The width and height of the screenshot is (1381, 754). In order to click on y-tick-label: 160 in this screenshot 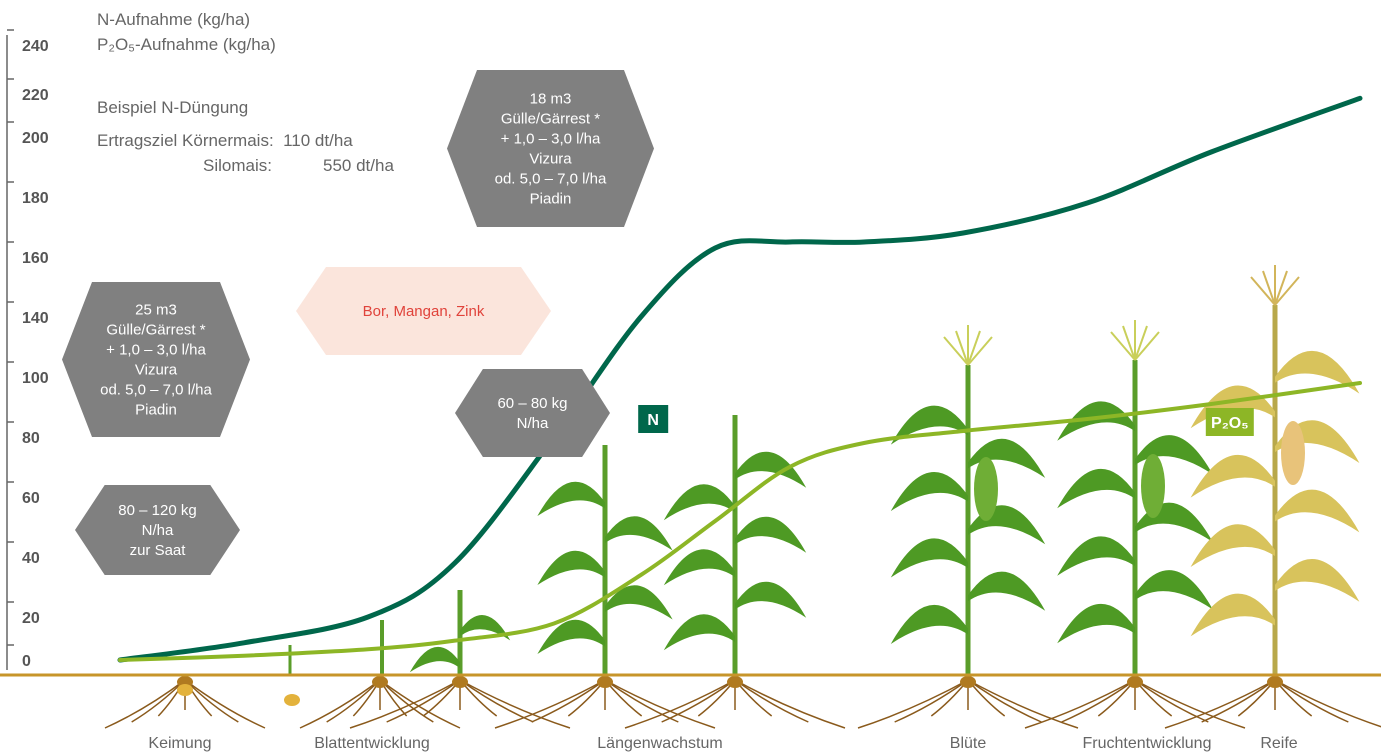, I will do `click(35, 258)`.